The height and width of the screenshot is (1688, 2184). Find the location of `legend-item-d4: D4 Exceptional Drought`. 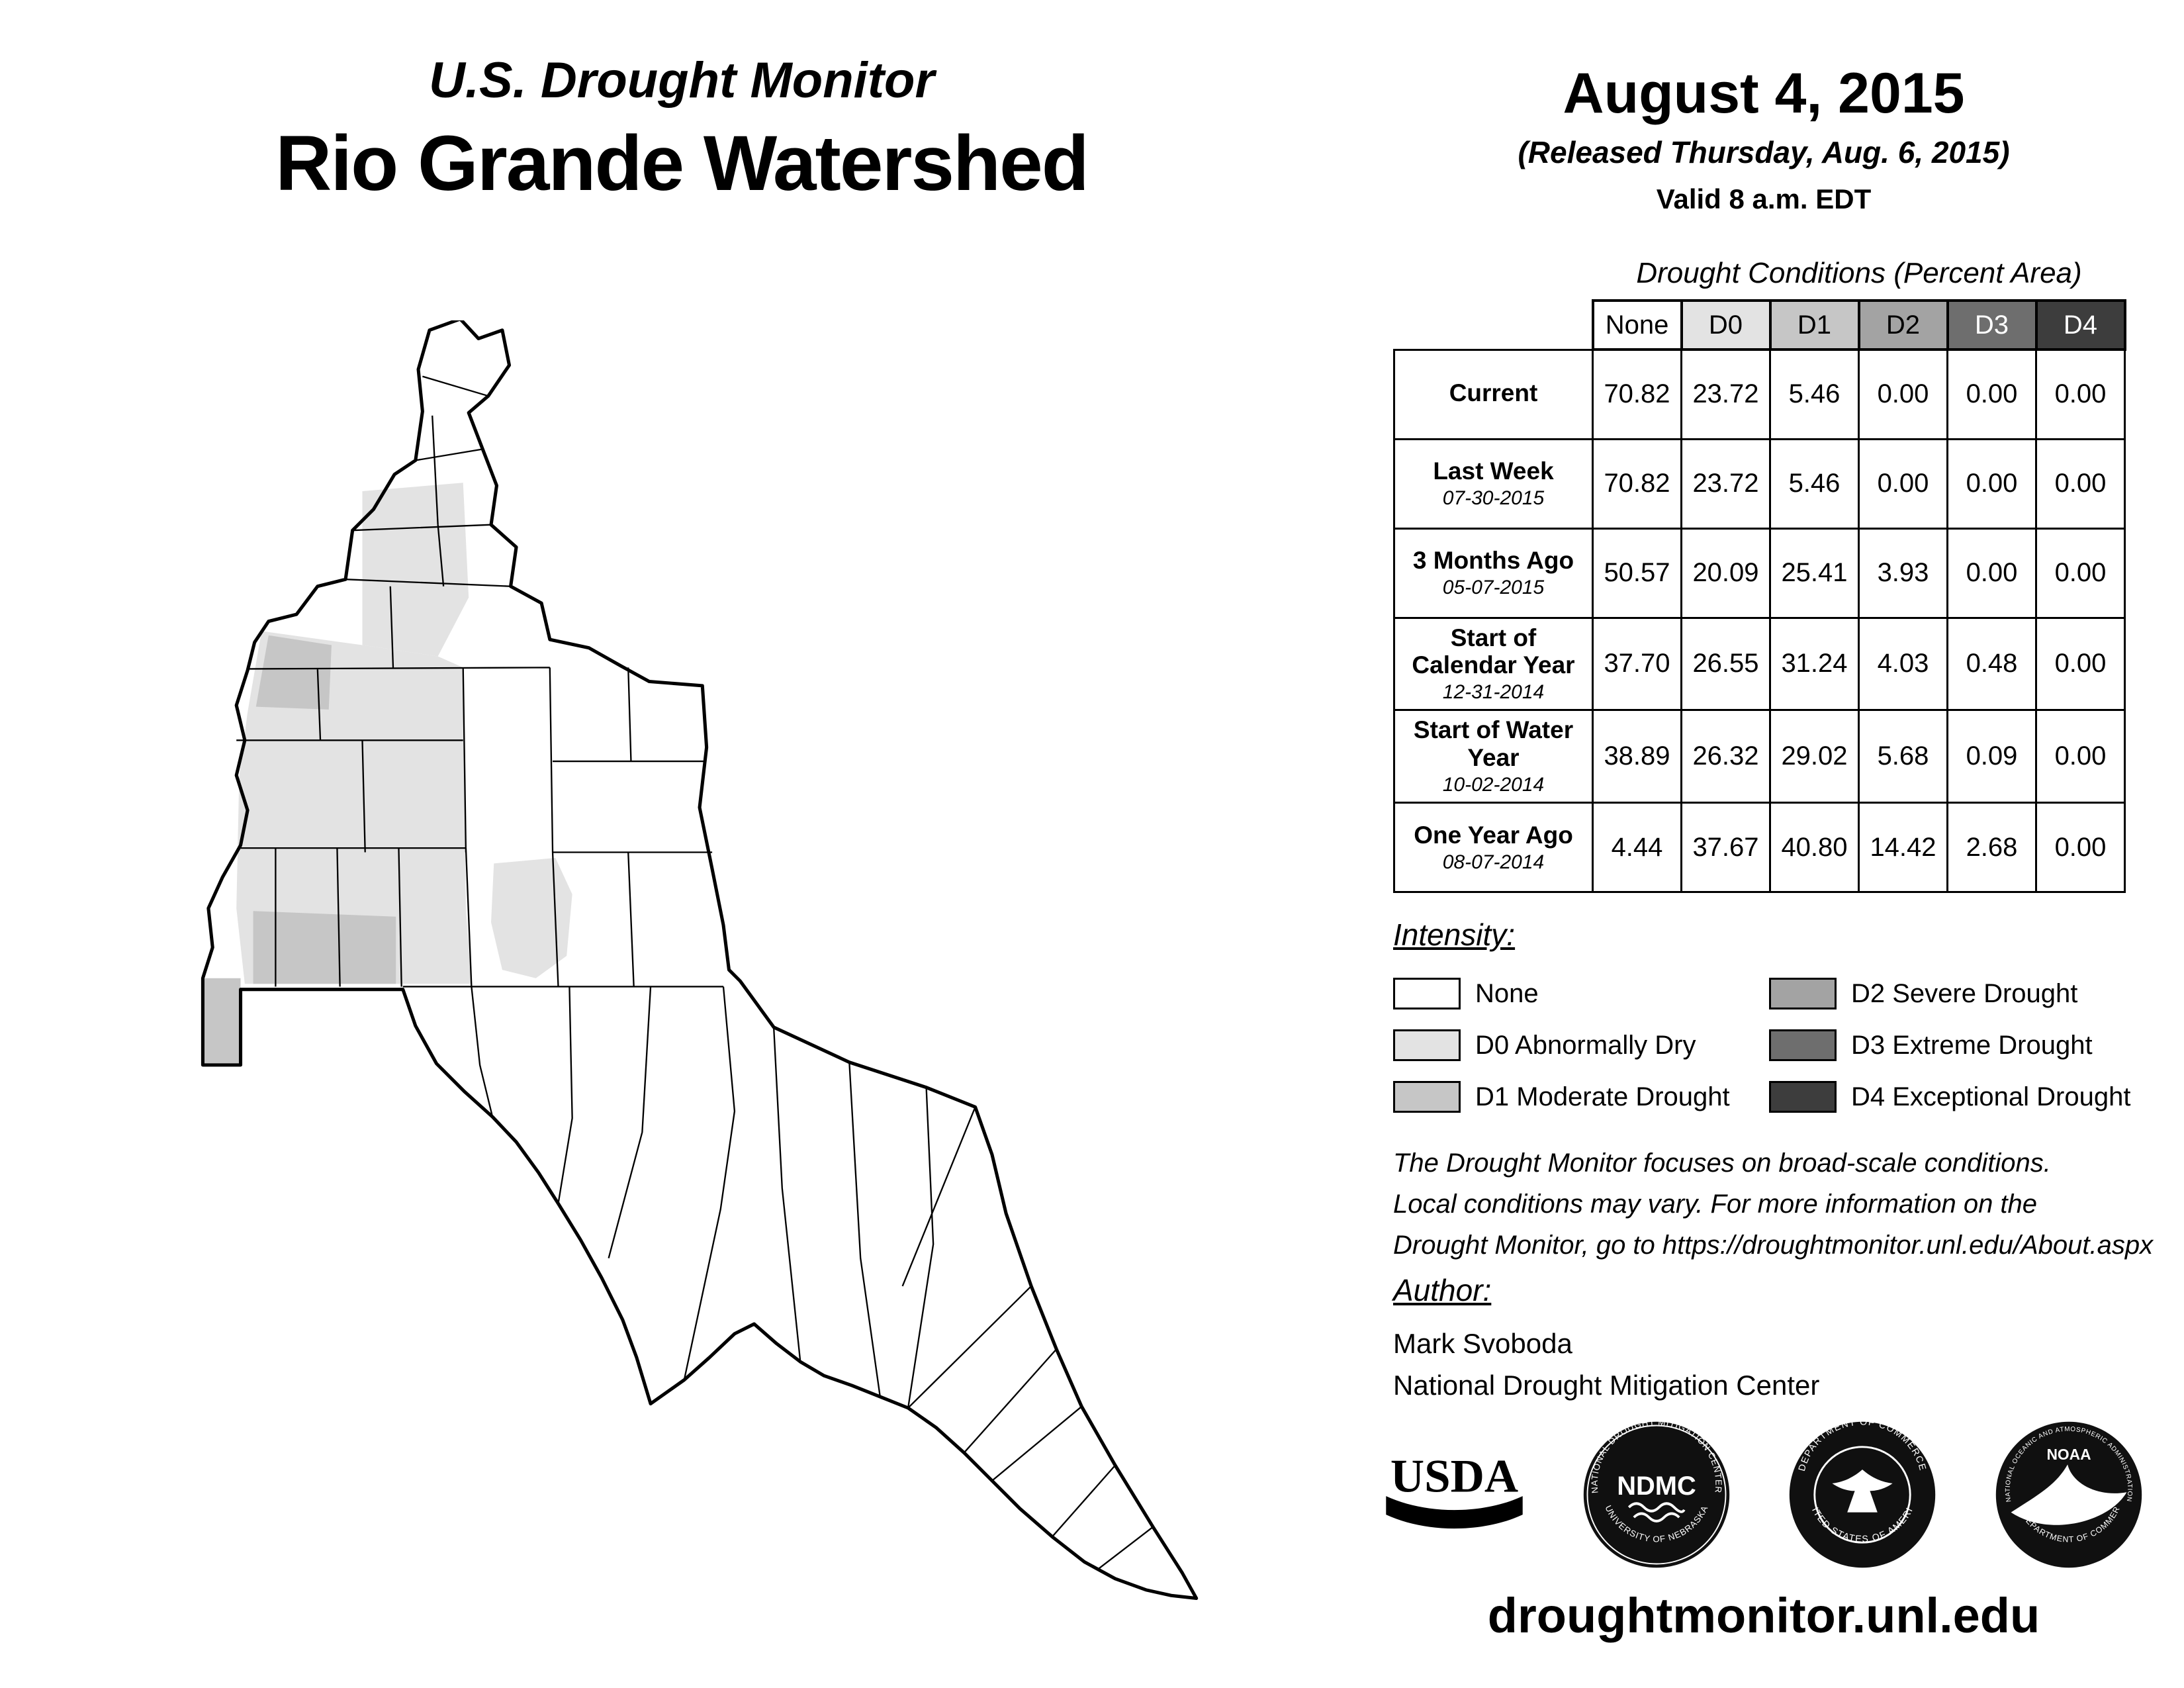

legend-item-d4: D4 Exceptional Drought is located at coordinates (1955, 1097).